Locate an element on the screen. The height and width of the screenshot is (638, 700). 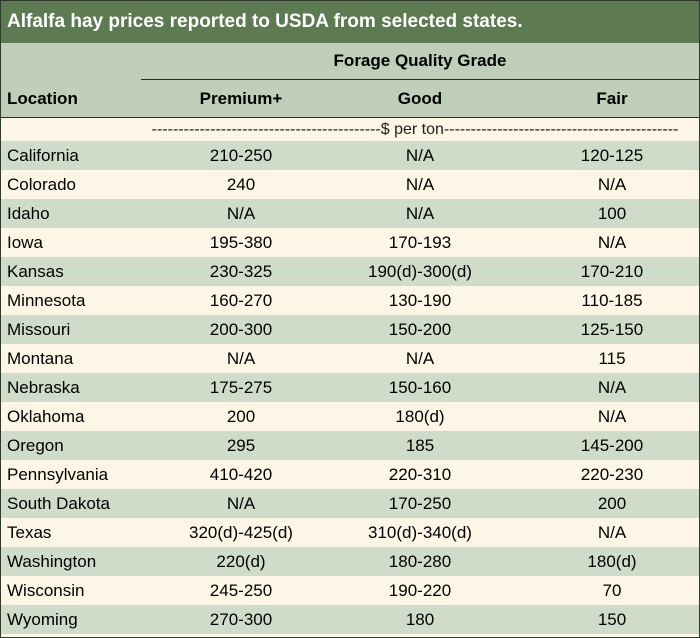
premium-cell: 200 is located at coordinates (241, 416).